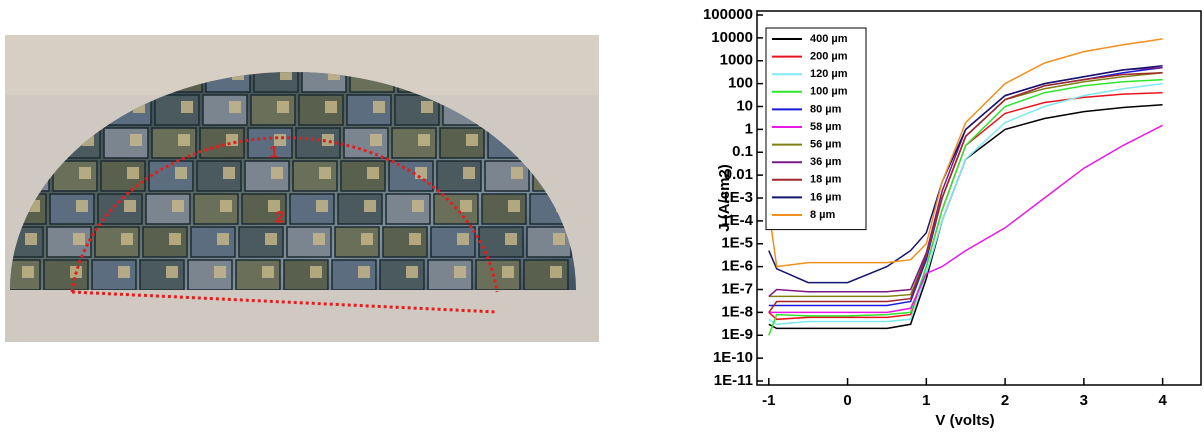 This screenshot has height=434, width=1204. I want to click on legend-label: 56 µm, so click(826, 145).